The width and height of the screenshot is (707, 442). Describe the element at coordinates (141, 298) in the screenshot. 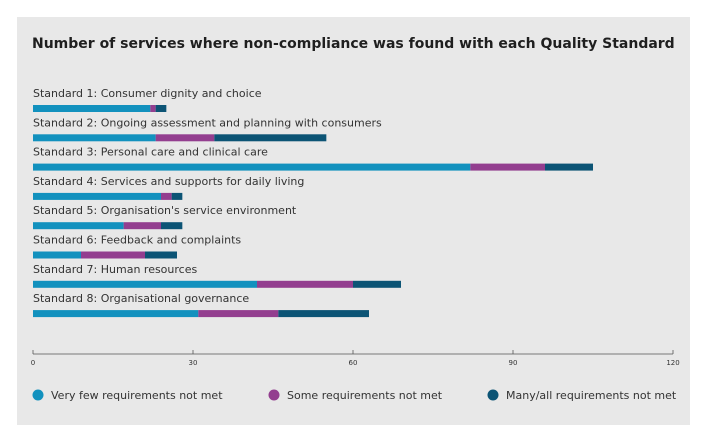

I see `category-label-8: Standard 8: Organisational governance` at that location.